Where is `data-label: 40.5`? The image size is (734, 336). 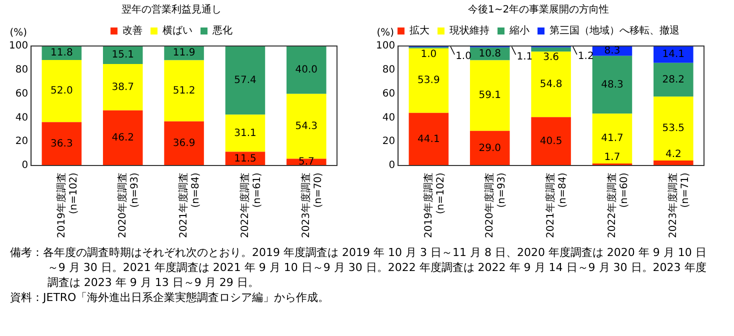
data-label: 40.5 is located at coordinates (551, 141).